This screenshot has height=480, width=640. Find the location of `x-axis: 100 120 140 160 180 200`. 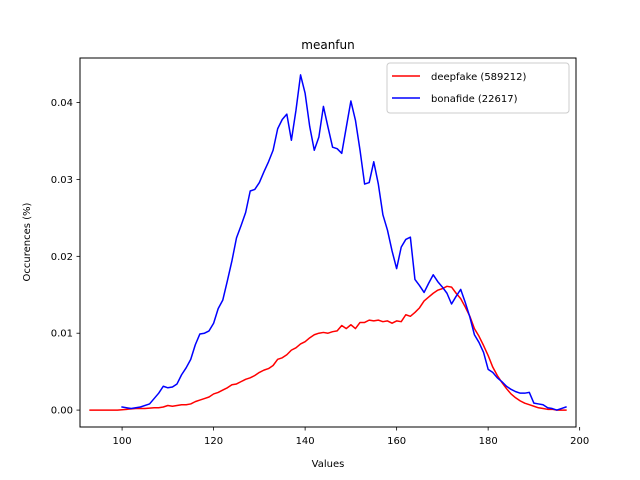

x-axis: 100 120 140 160 180 200 is located at coordinates (351, 437).